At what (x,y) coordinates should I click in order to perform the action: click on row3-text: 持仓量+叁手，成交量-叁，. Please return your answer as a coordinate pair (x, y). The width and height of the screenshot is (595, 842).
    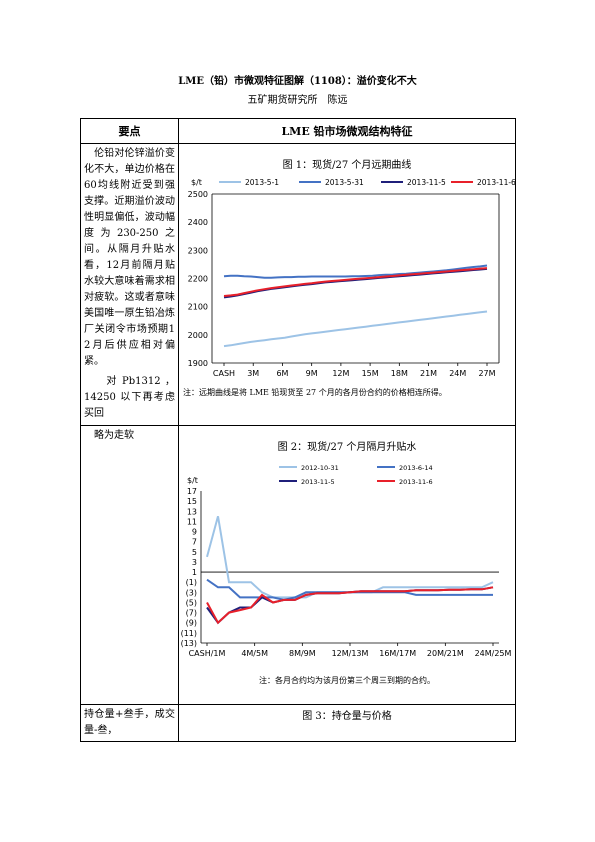
    Looking at the image, I should click on (129, 722).